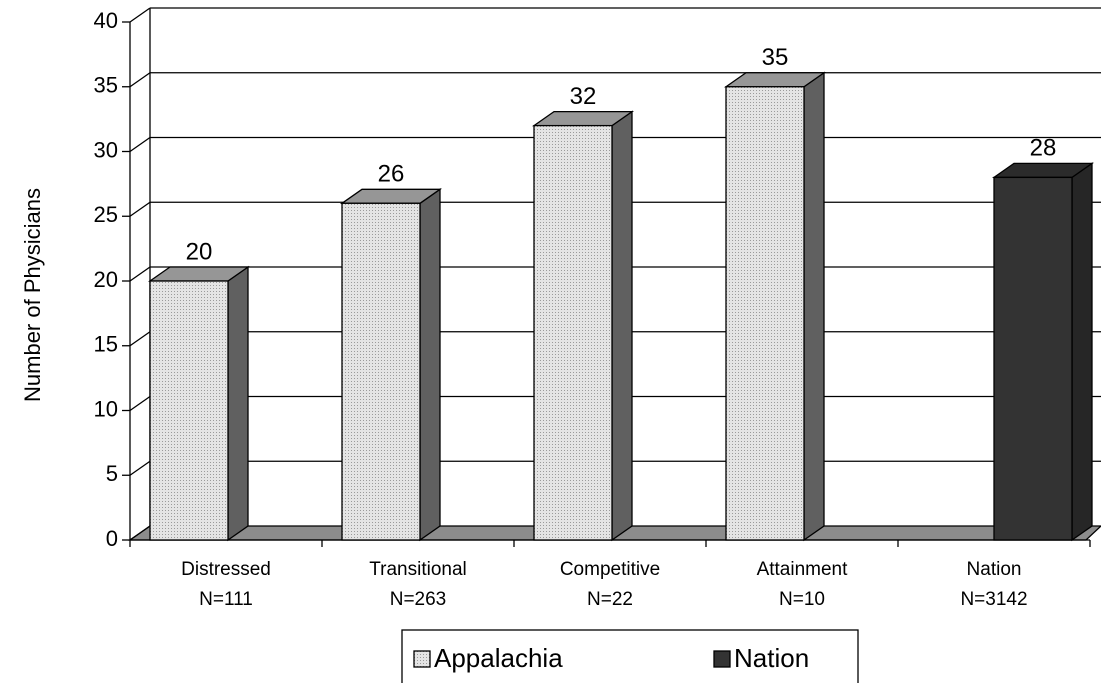 This screenshot has width=1101, height=683. What do you see at coordinates (112, 538) in the screenshot?
I see `y-tick-label: 0` at bounding box center [112, 538].